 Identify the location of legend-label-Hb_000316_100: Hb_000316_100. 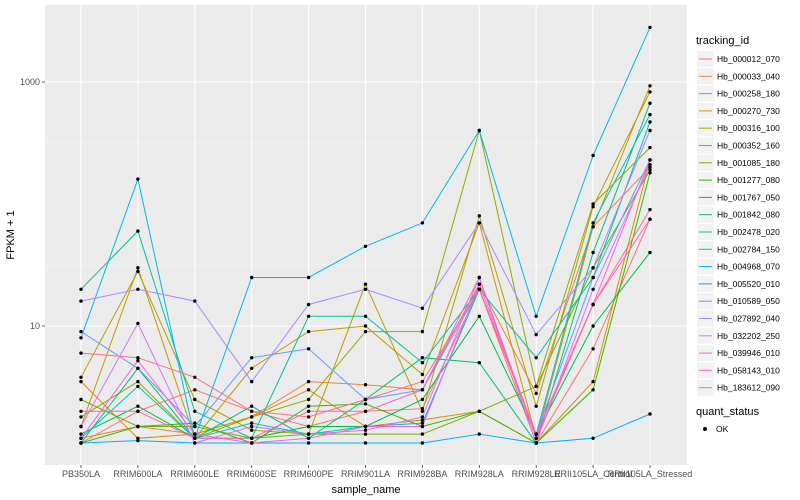
(748, 128).